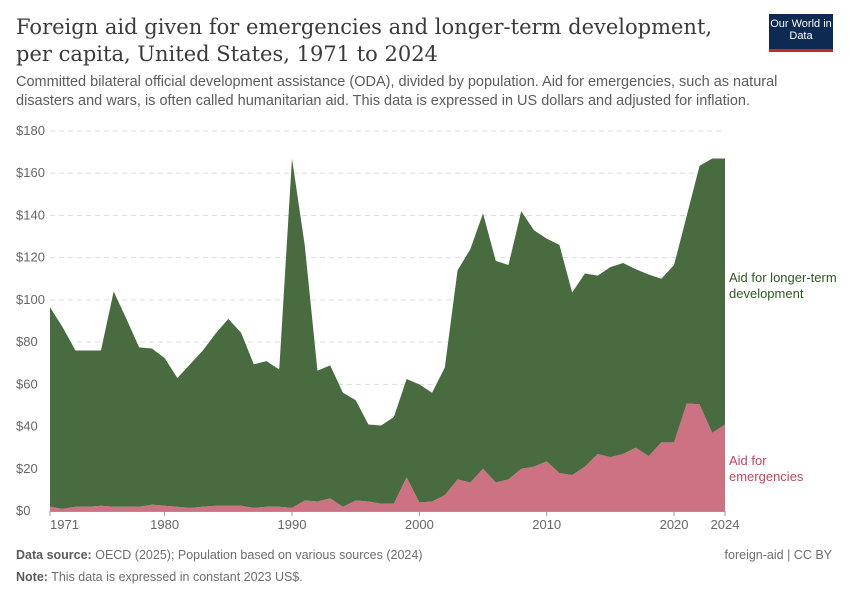 The height and width of the screenshot is (600, 850). I want to click on x-tick-label: 2024, so click(725, 524).